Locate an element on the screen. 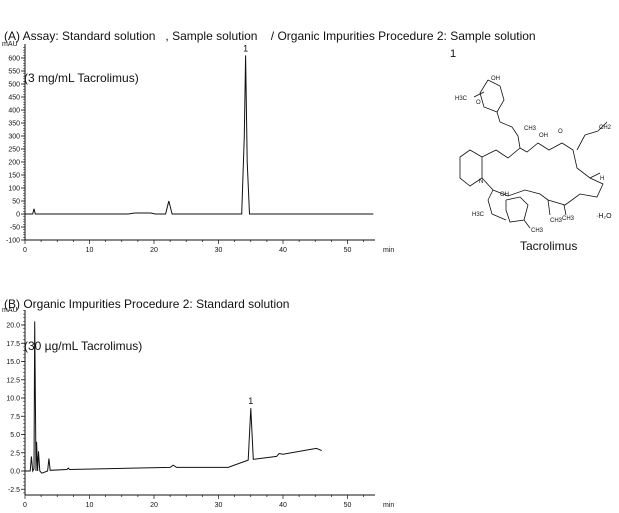 The width and height of the screenshot is (619, 513). y-tick-label: -100 is located at coordinates (13, 241).